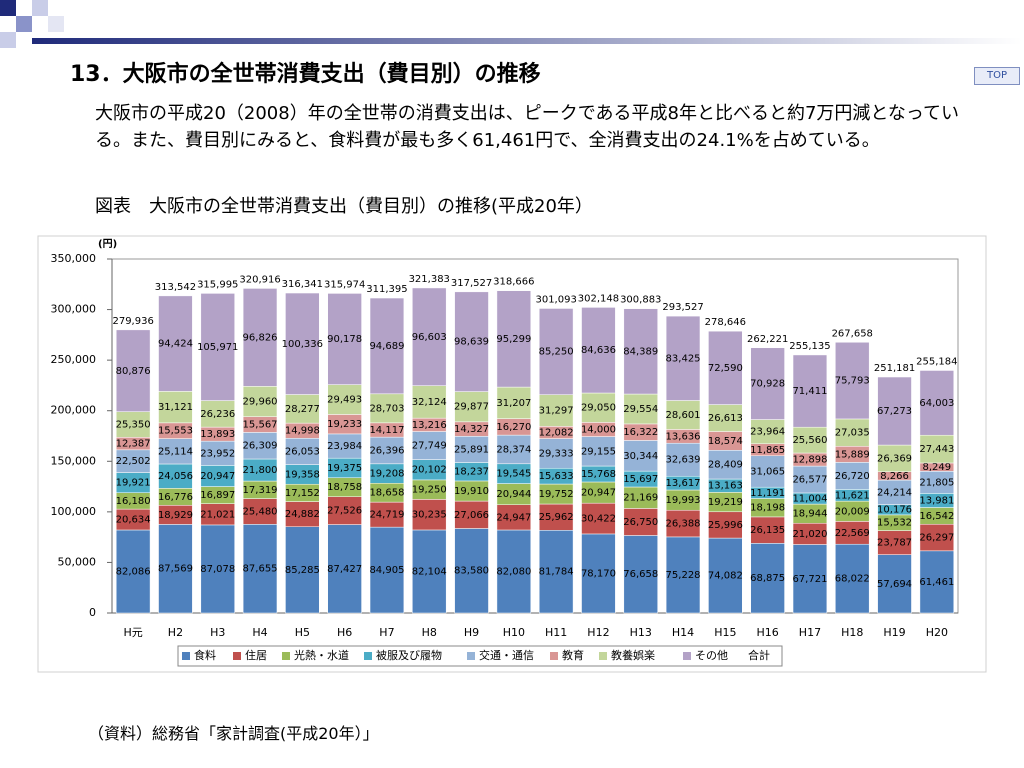 The height and width of the screenshot is (768, 1024). I want to click on segment-label: 82,080, so click(513, 571).